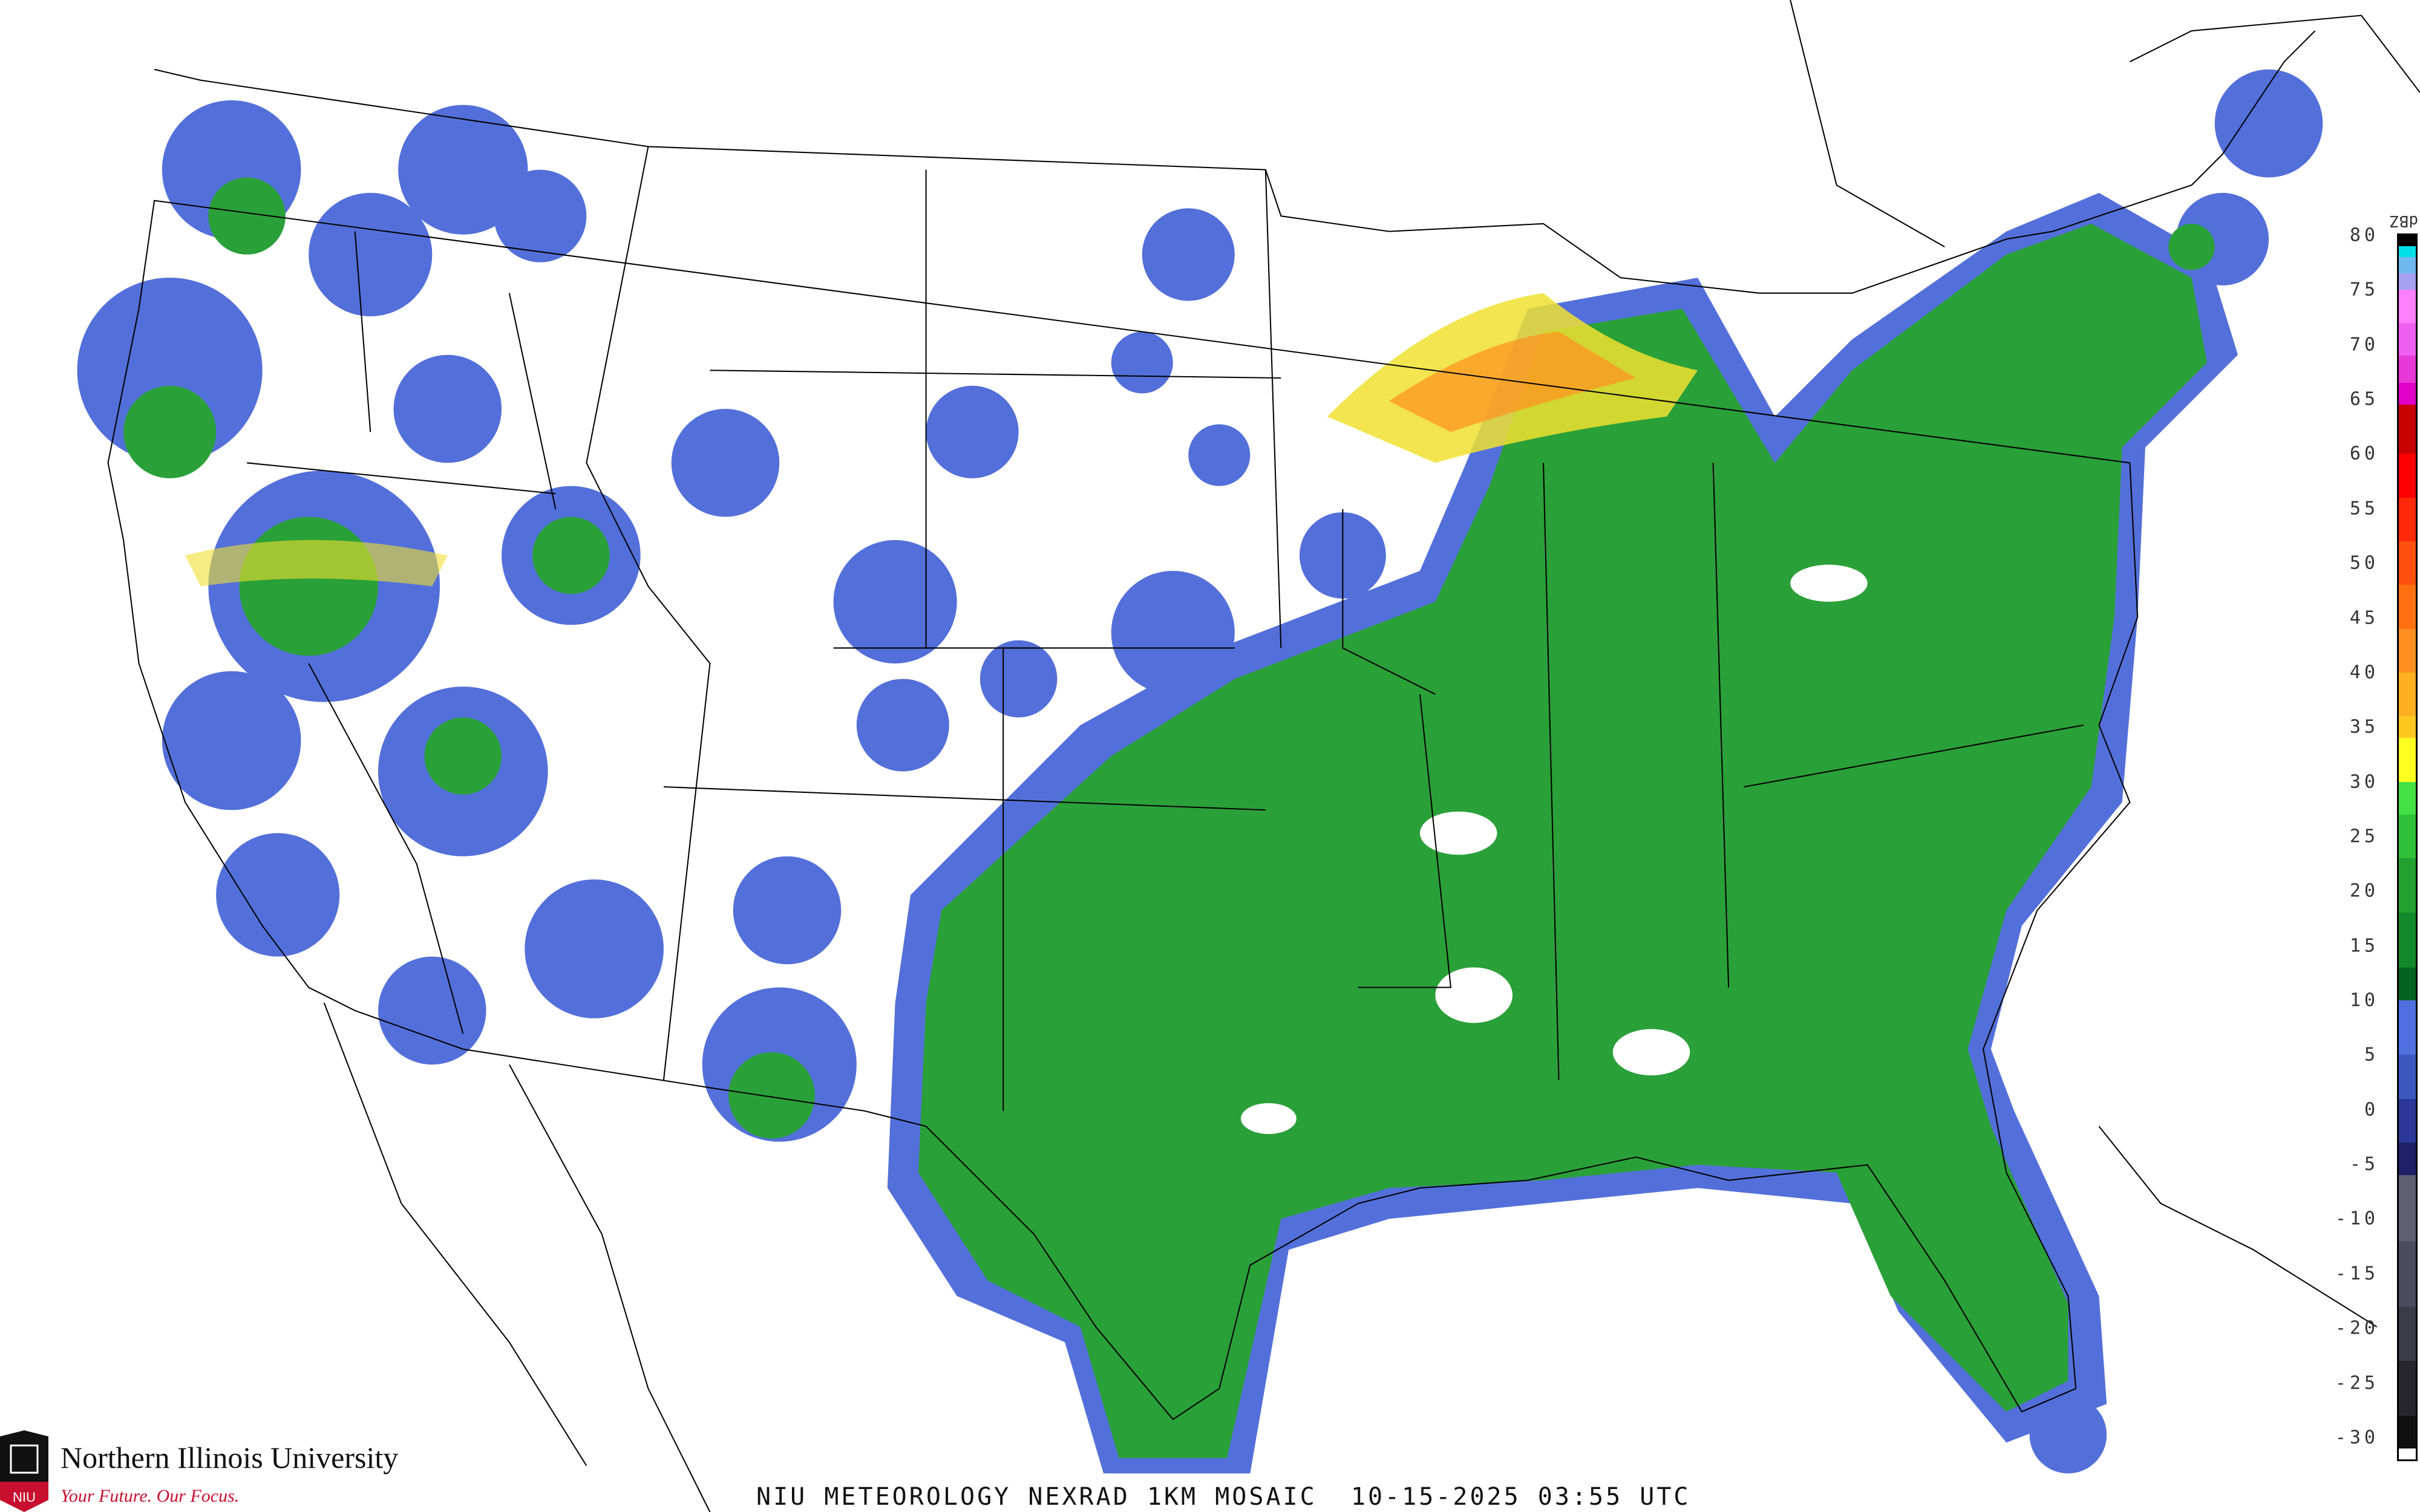 This screenshot has height=1512, width=2420. What do you see at coordinates (2364, 509) in the screenshot?
I see `colorbar-tick-label: 55` at bounding box center [2364, 509].